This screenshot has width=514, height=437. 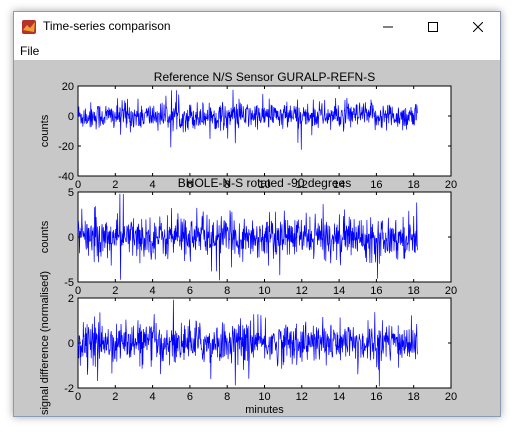 I want to click on y-tick-label: -40, so click(x=66, y=177).